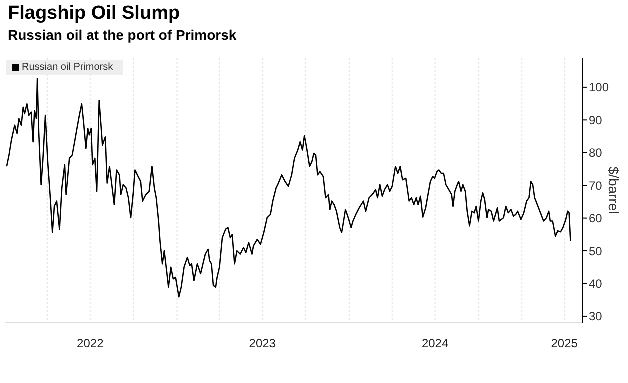  Describe the element at coordinates (90, 343) in the screenshot. I see `x-tick-label: 2022` at that location.